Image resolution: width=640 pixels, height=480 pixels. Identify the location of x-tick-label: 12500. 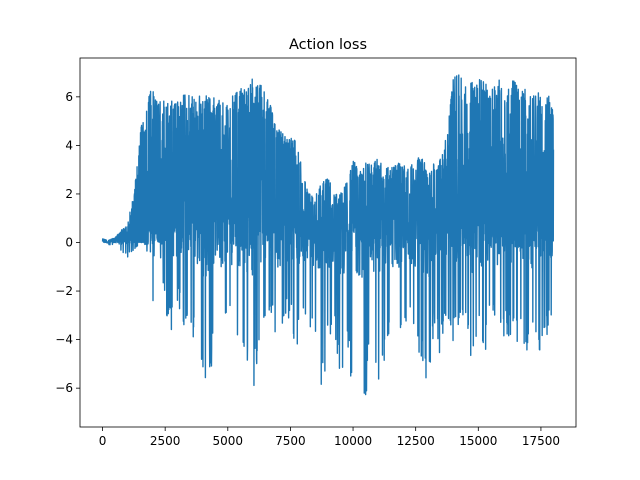
(416, 441).